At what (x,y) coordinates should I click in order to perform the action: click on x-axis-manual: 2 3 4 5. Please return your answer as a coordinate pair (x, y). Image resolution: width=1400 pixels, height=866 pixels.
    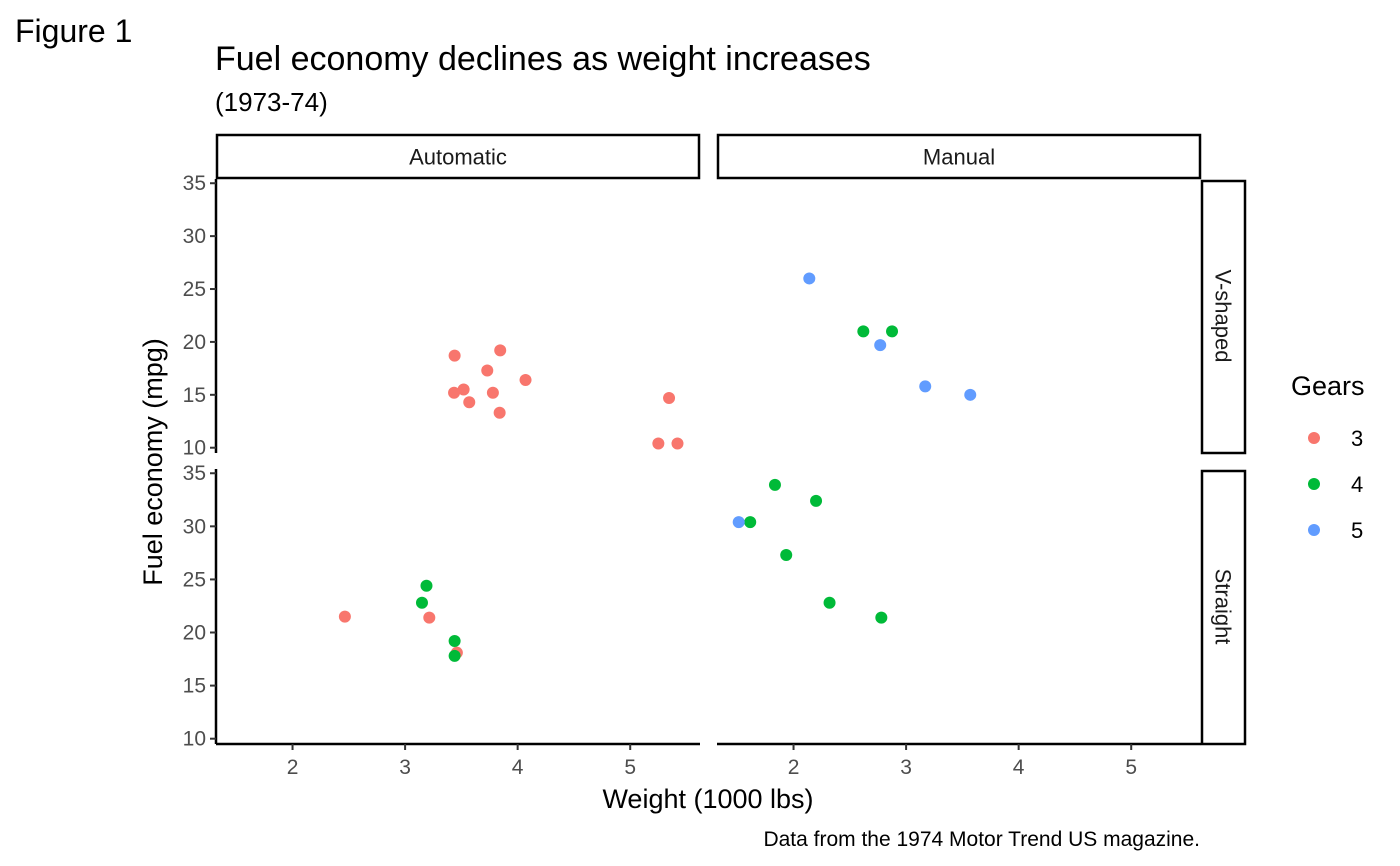
    Looking at the image, I should click on (959, 760).